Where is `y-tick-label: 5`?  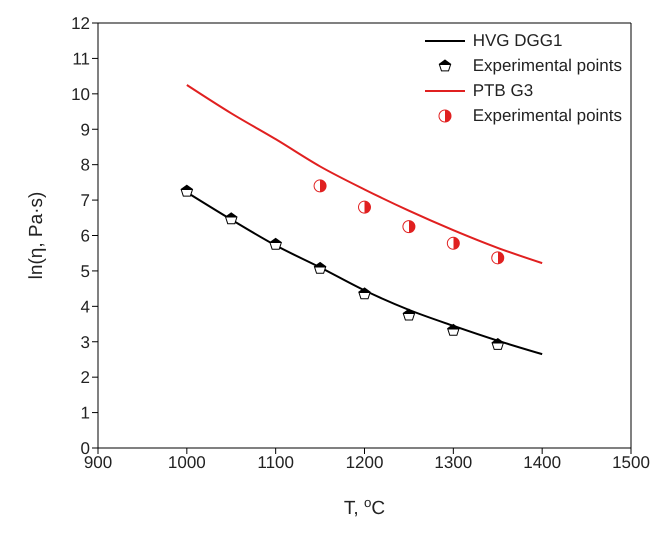 y-tick-label: 5 is located at coordinates (85, 271).